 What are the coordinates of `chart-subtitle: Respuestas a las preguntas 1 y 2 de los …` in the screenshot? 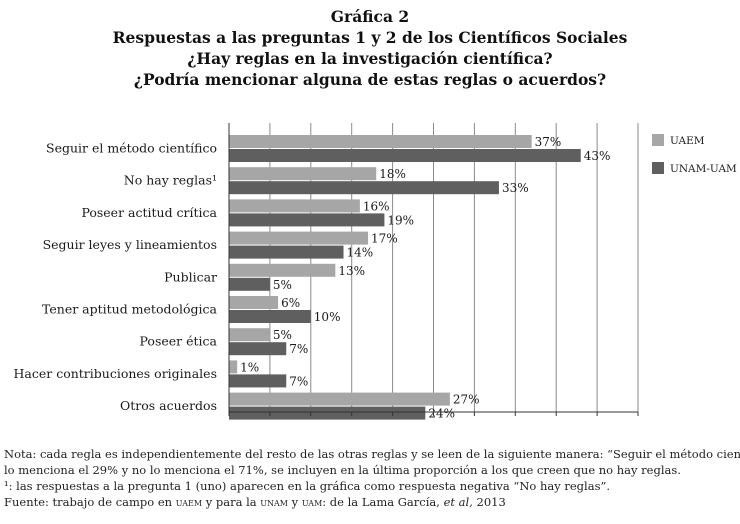 It's located at (370, 37).